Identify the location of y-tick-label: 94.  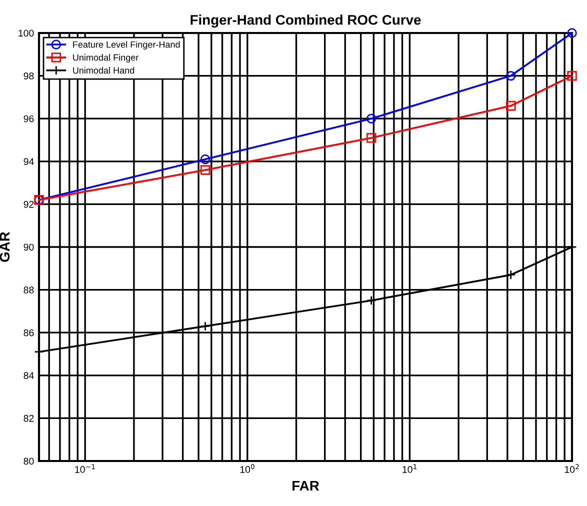
(29, 162).